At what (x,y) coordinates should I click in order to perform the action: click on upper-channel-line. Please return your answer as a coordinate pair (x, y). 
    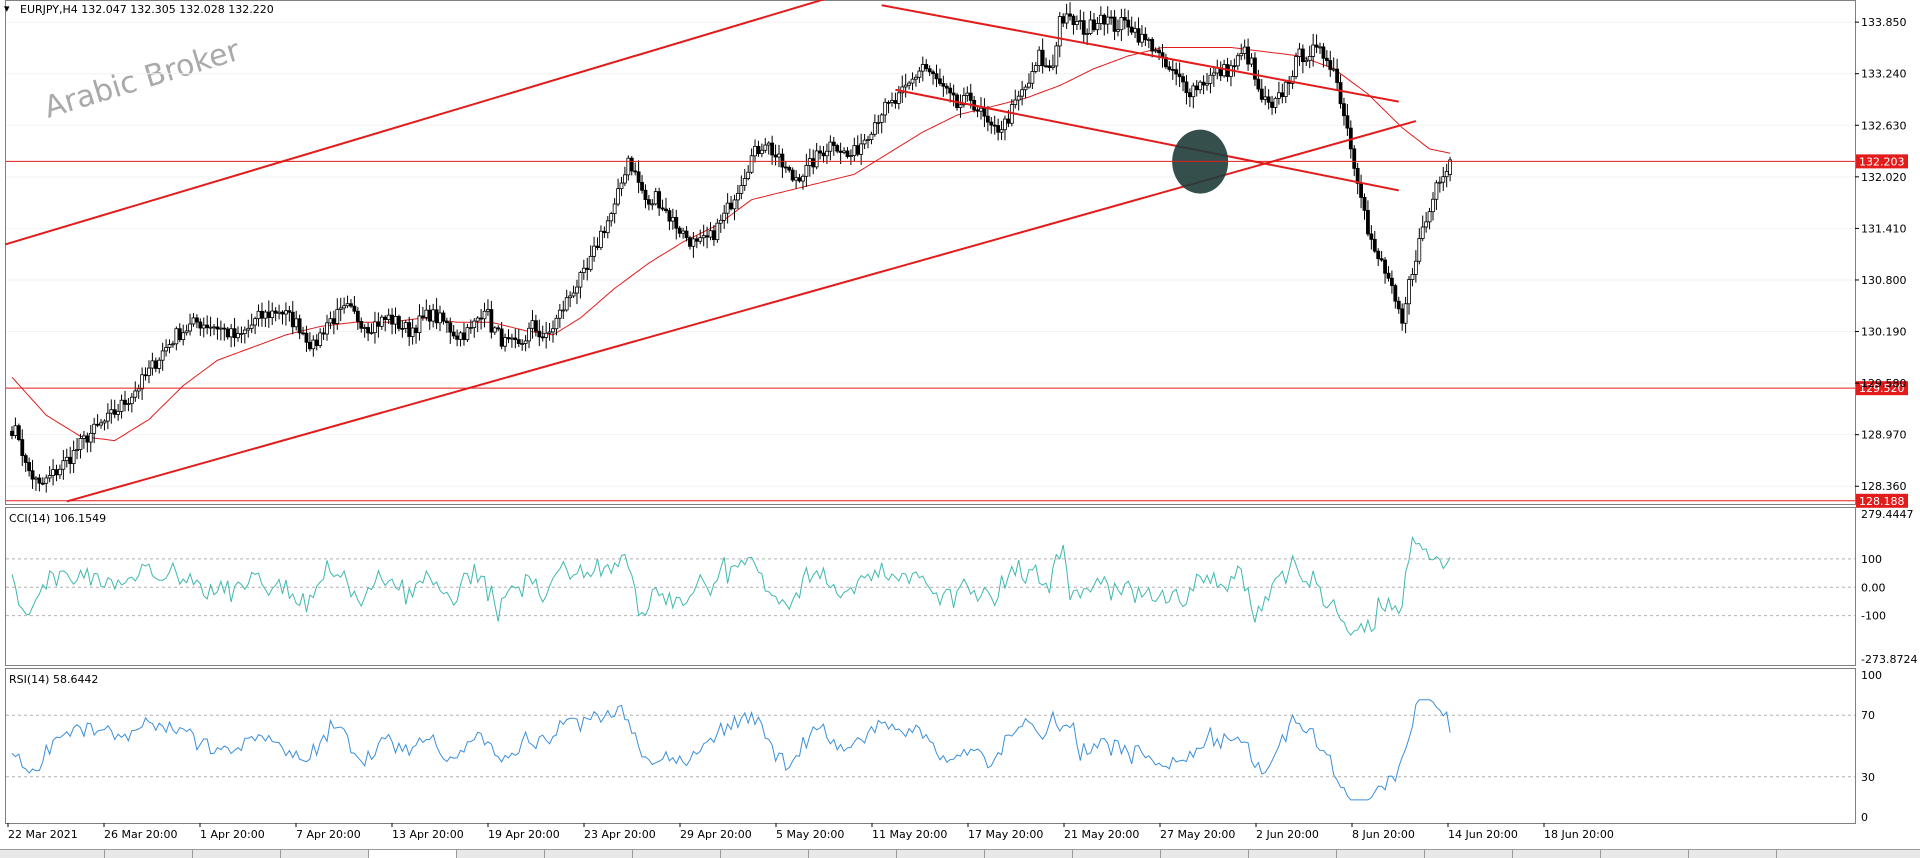
    Looking at the image, I should click on (439, 123).